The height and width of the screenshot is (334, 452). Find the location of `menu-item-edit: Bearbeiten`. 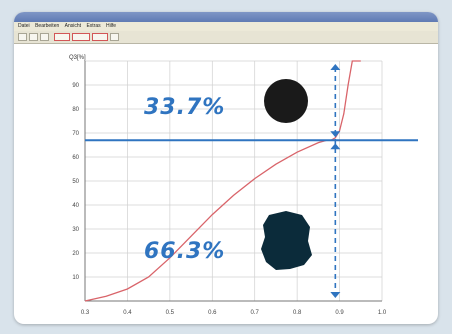

menu-item-edit: Bearbeiten is located at coordinates (47, 26).